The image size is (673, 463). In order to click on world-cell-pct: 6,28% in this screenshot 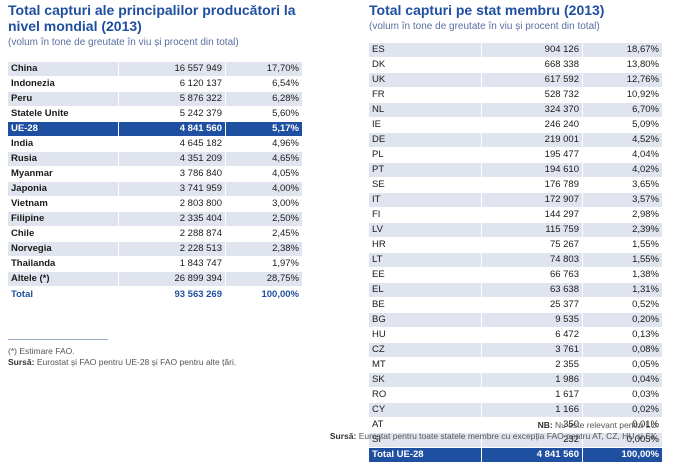, I will do `click(263, 99)`.